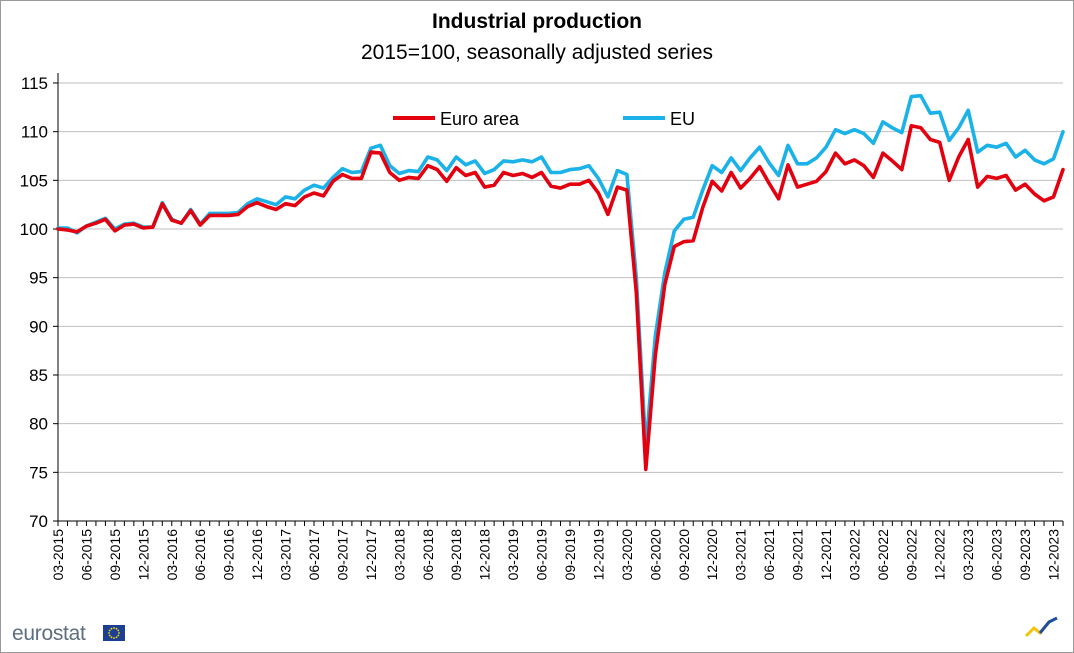  Describe the element at coordinates (34, 229) in the screenshot. I see `y-tick-label: 100` at that location.